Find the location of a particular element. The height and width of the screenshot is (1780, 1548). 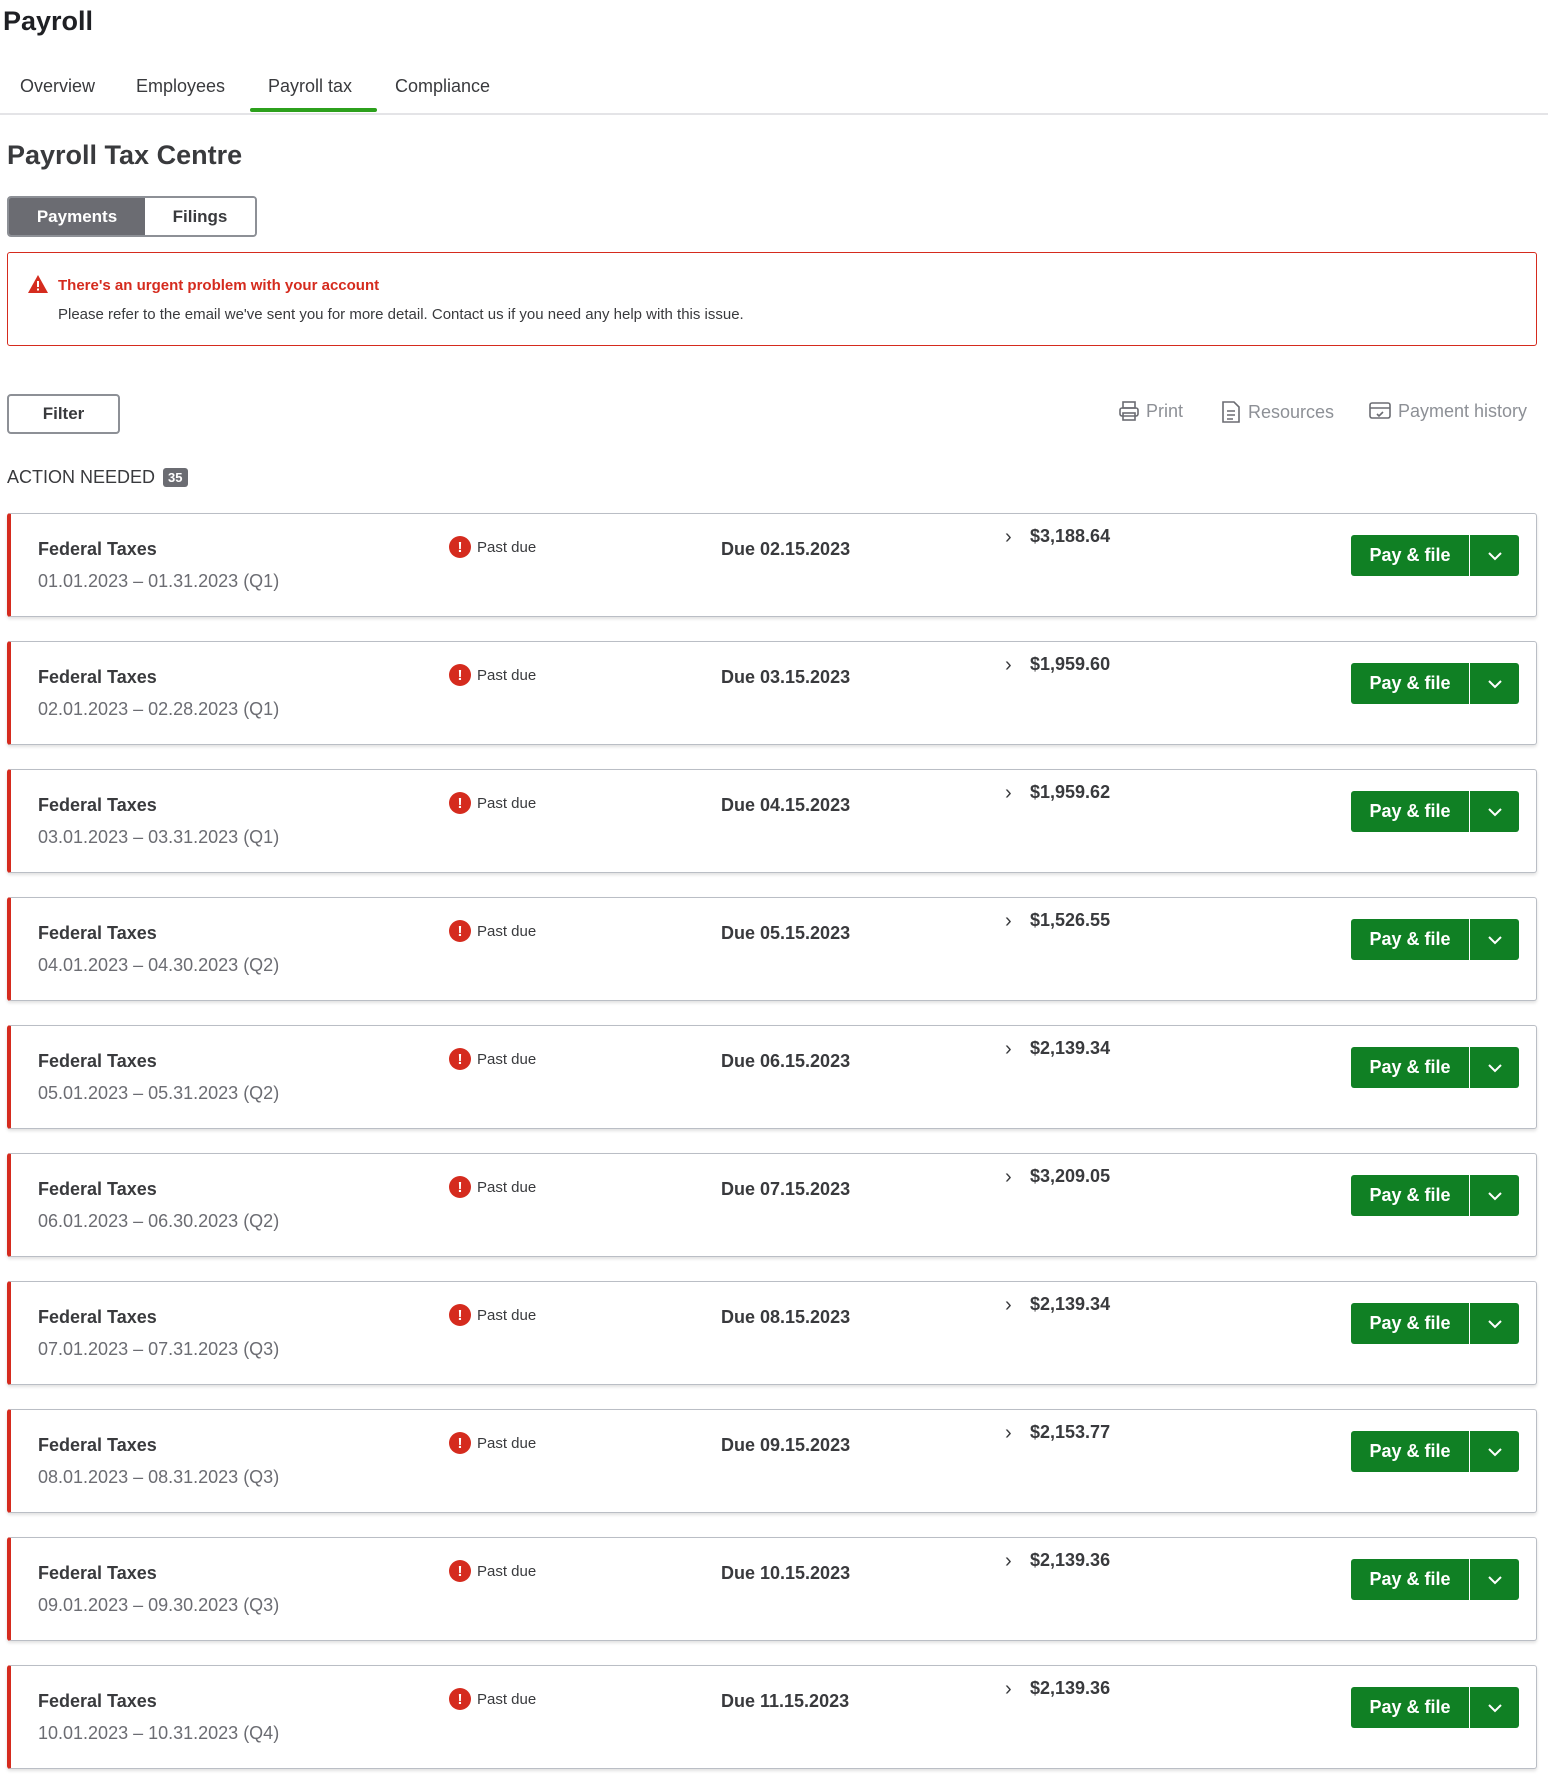

filter-button: Filter is located at coordinates (63, 414).